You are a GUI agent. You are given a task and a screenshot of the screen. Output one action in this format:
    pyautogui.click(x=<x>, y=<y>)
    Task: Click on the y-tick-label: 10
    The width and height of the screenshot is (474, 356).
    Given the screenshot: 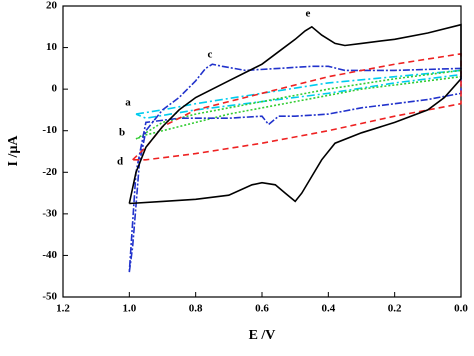 What is the action you would take?
    pyautogui.click(x=52, y=47)
    